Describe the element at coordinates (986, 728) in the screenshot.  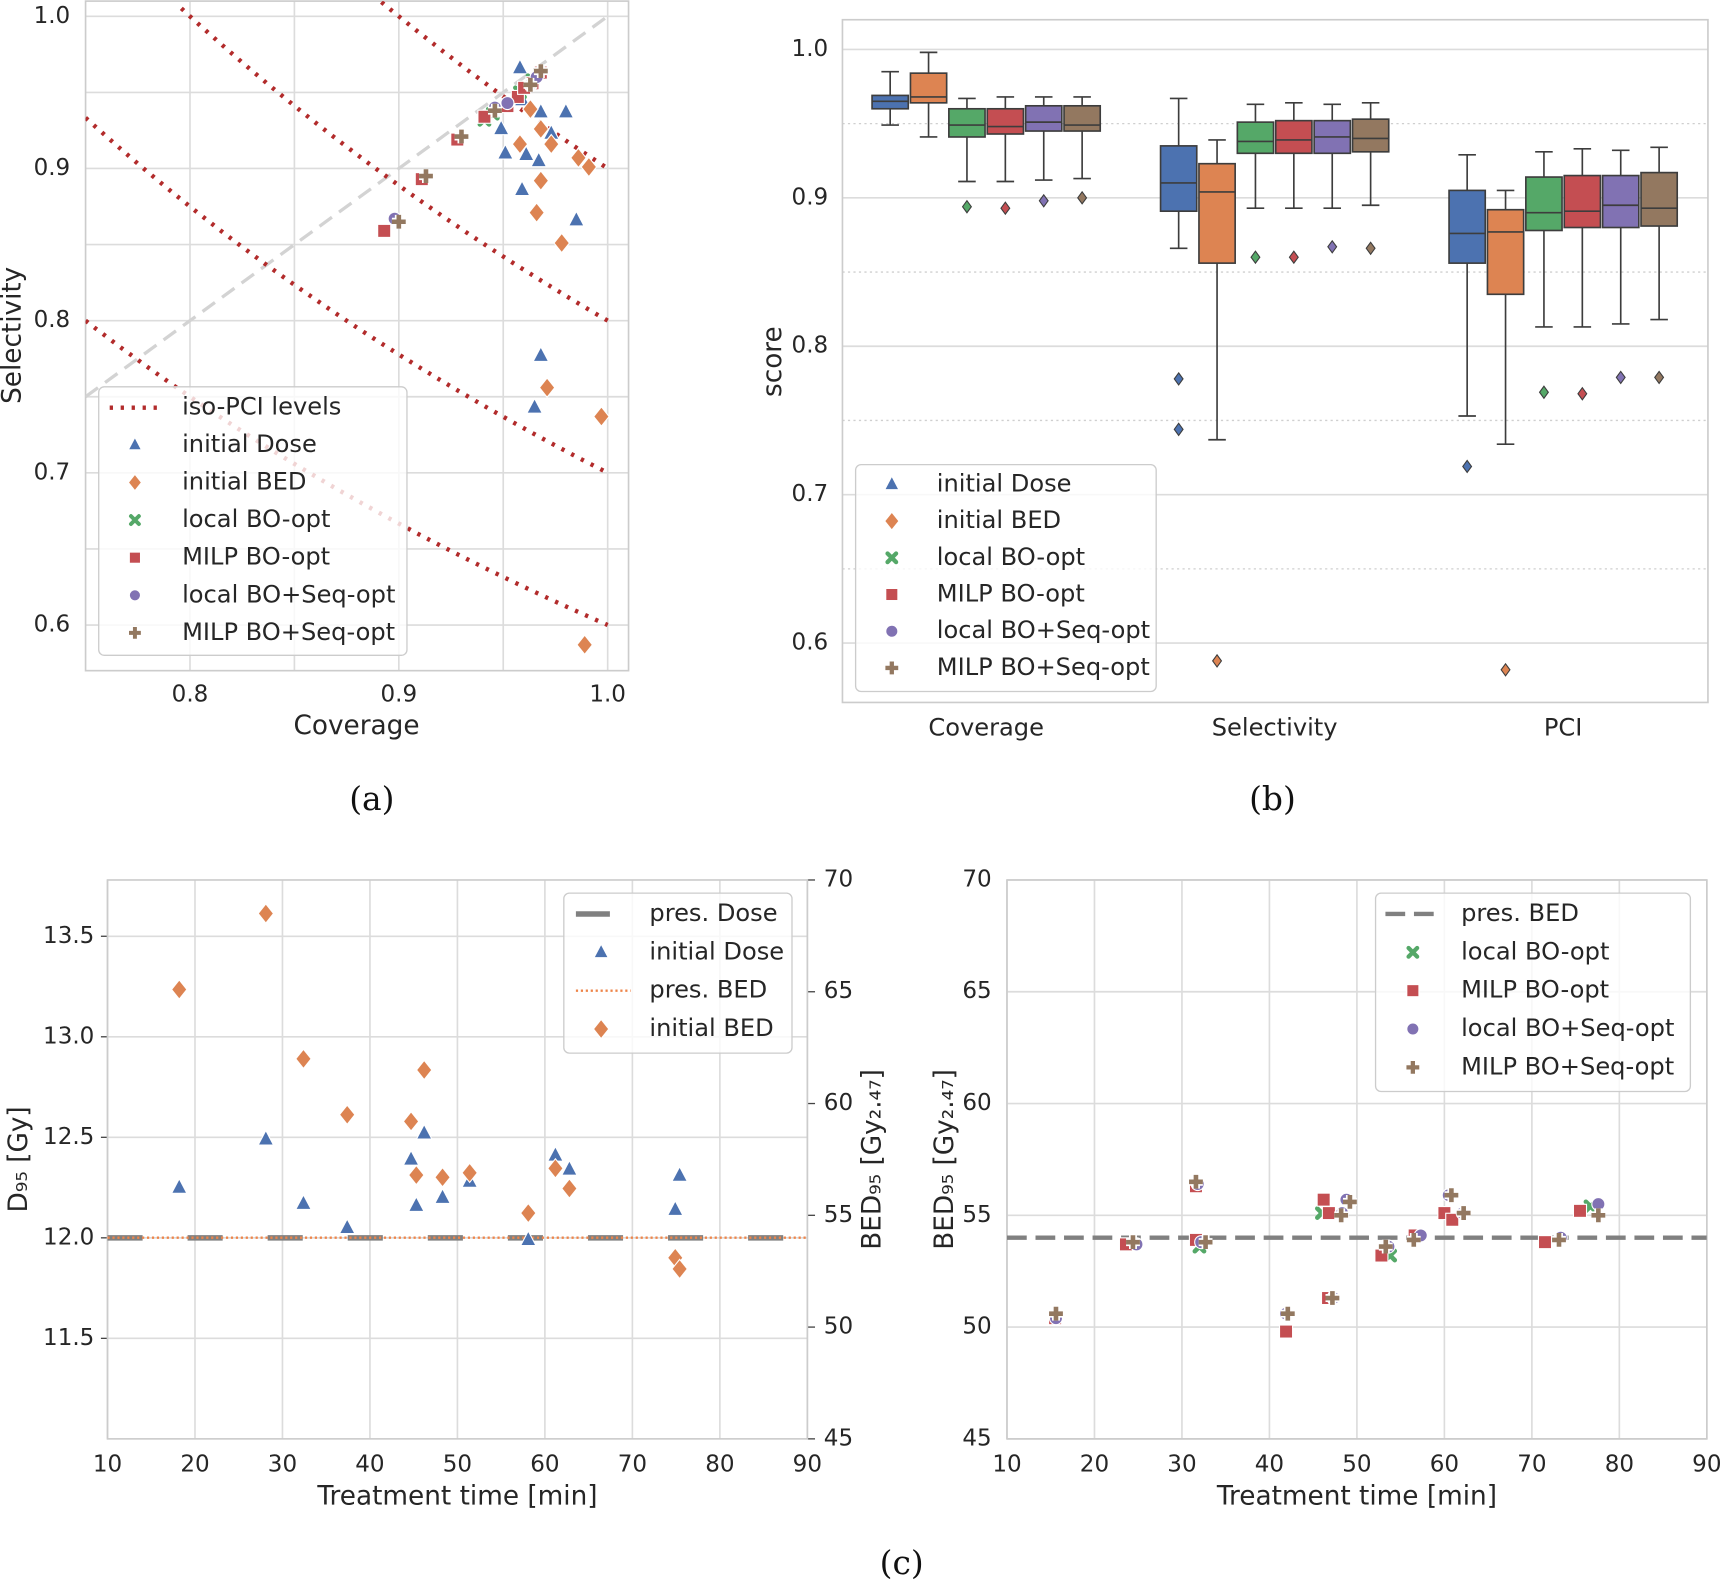
I see `x-category-label: Coverage` at that location.